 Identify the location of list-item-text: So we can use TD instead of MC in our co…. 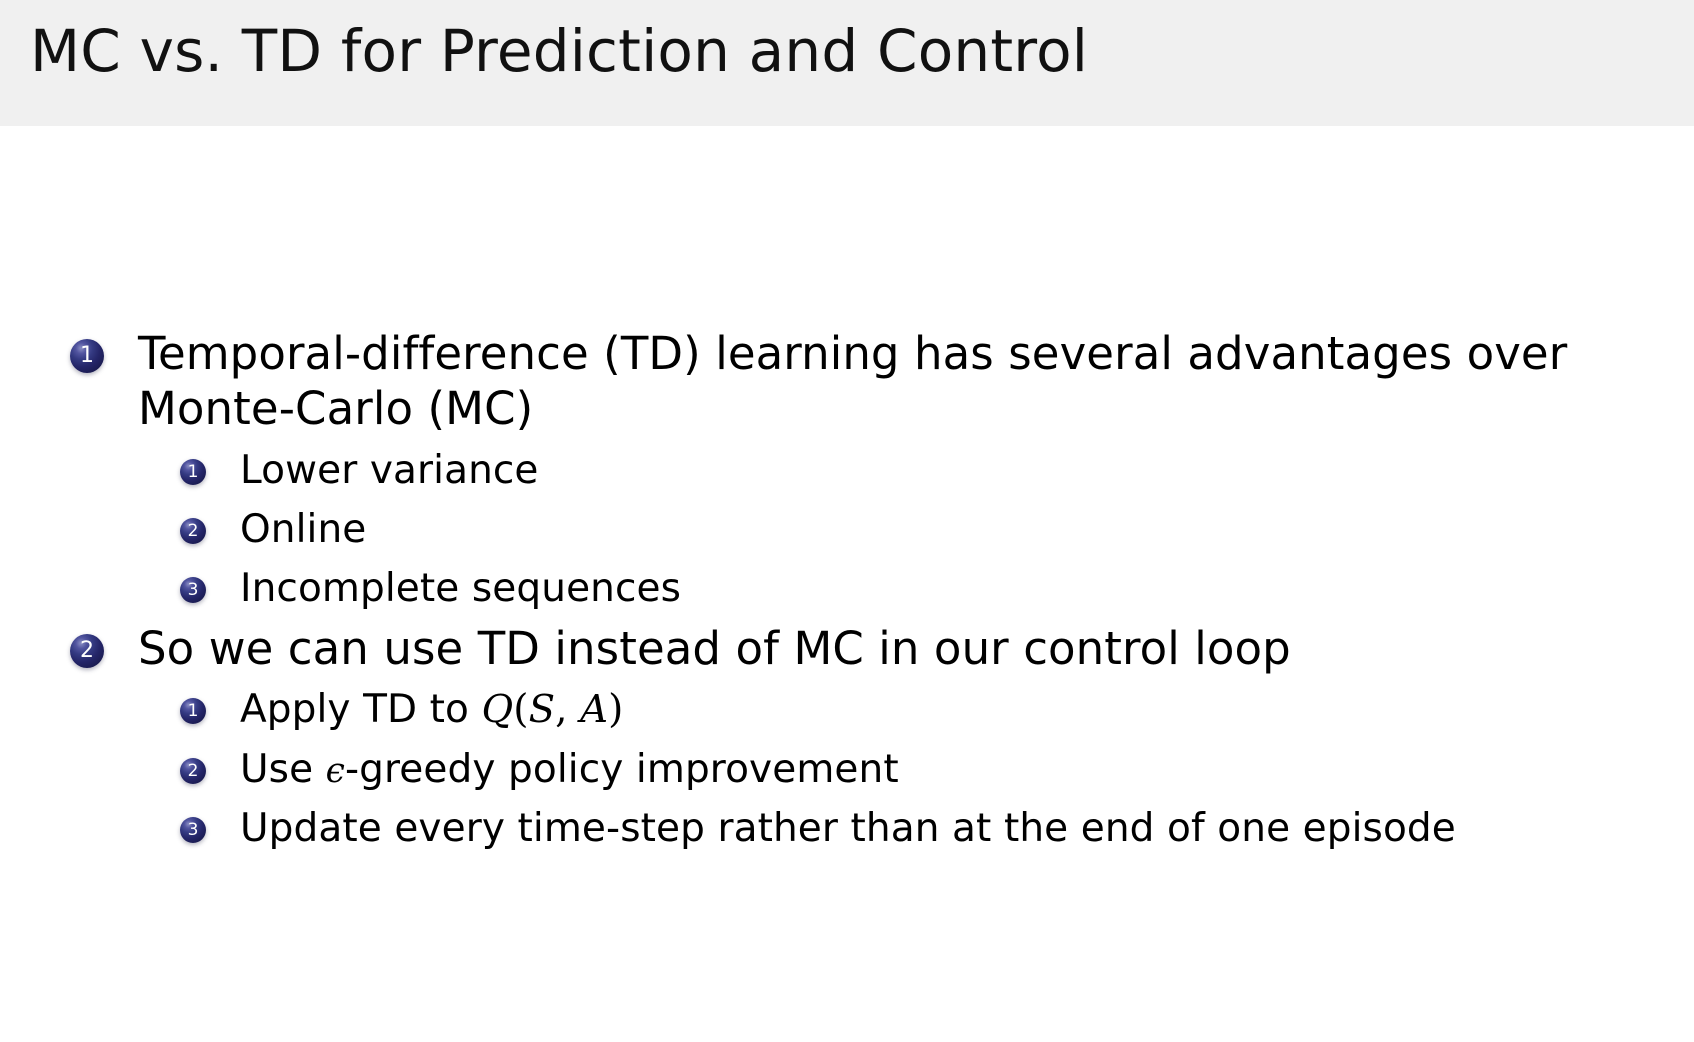
(714, 648).